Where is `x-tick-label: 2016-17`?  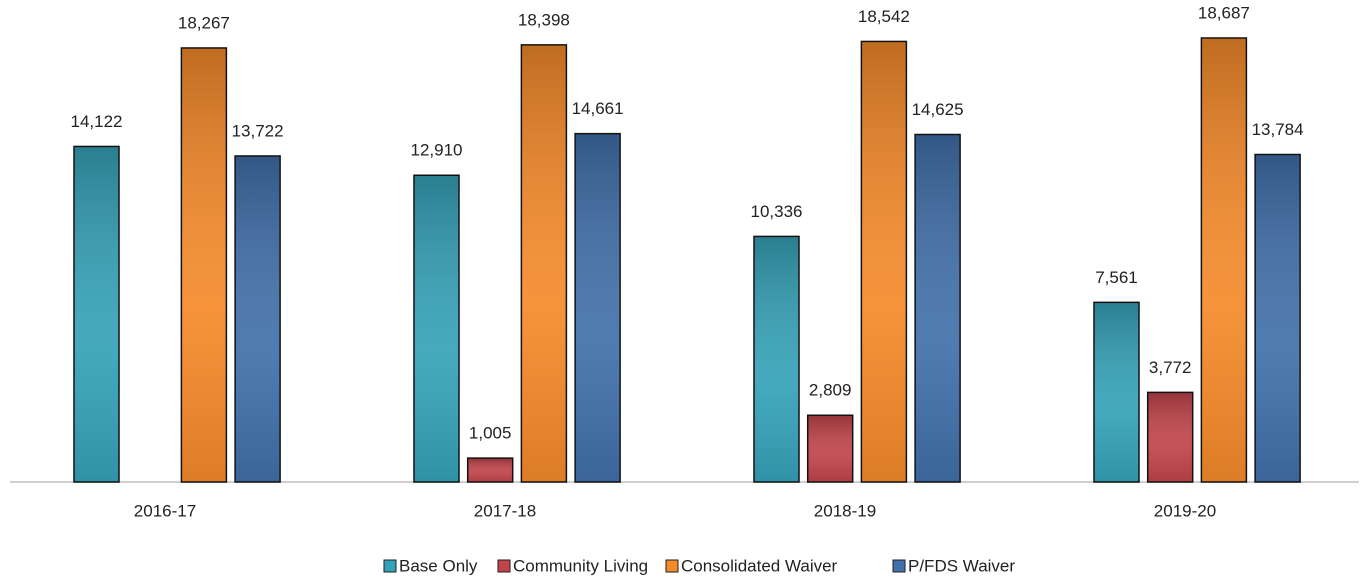
x-tick-label: 2016-17 is located at coordinates (165, 510).